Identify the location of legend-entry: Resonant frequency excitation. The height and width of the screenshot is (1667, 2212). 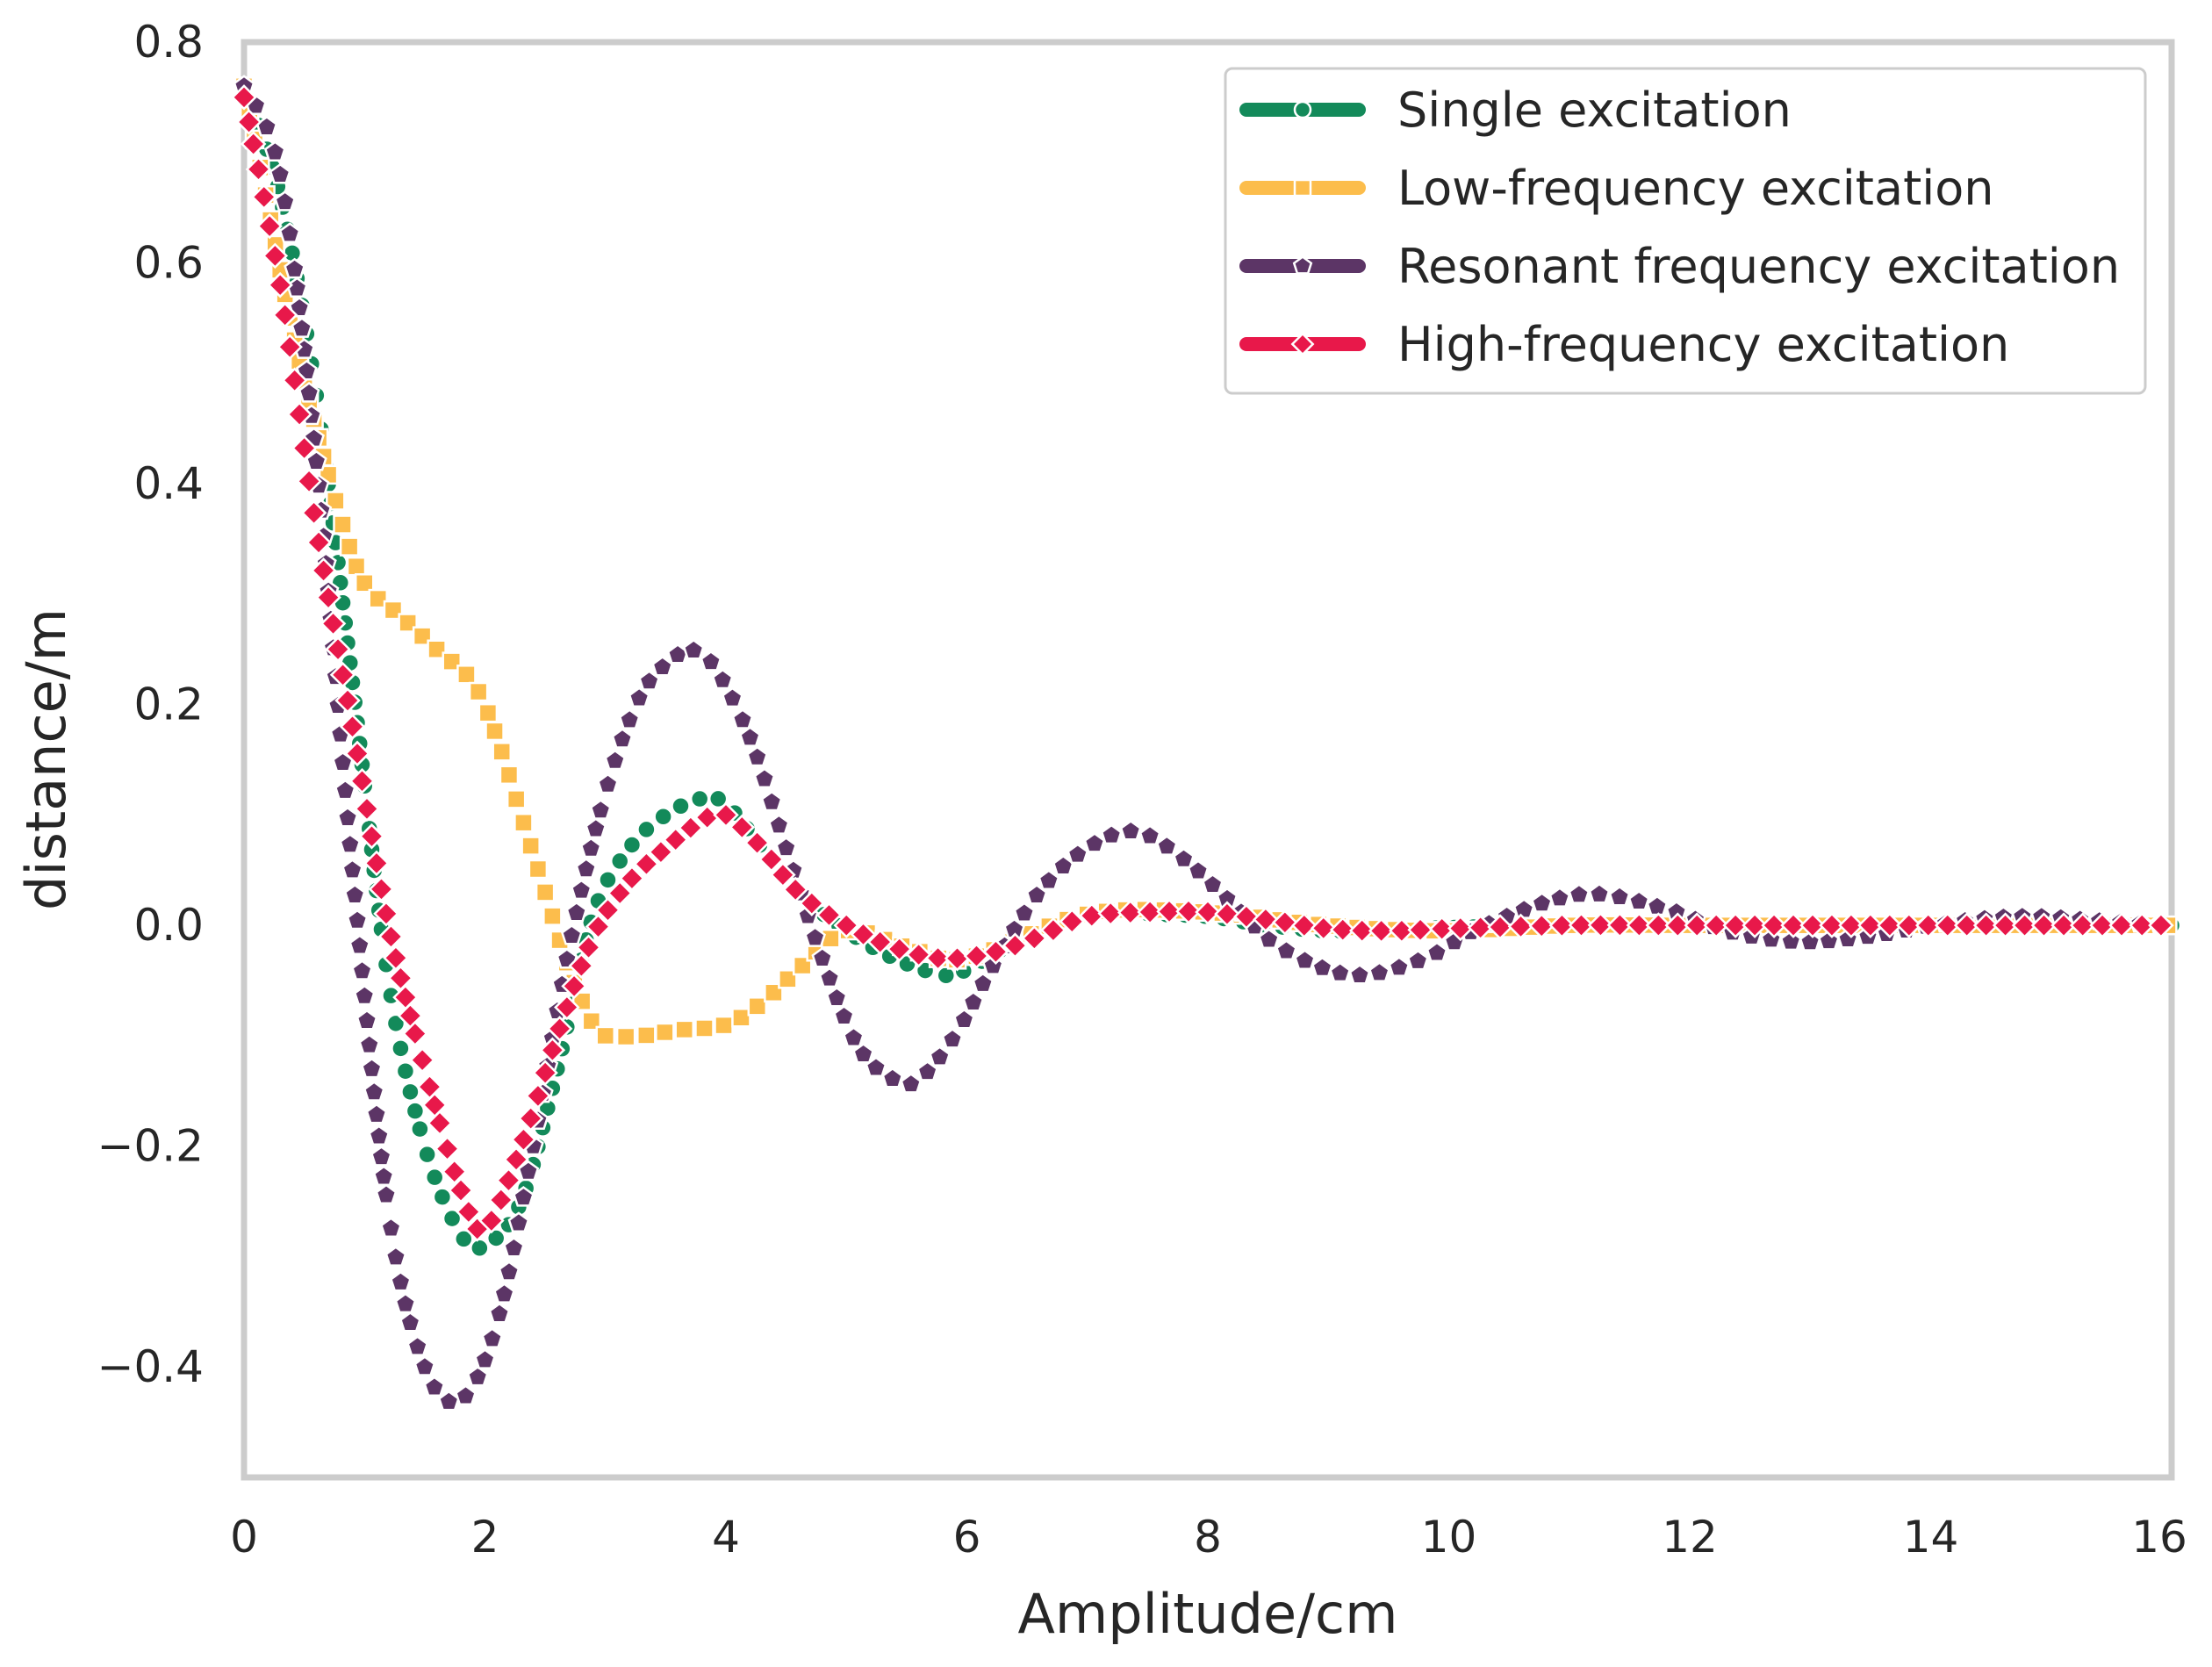
(1679, 267).